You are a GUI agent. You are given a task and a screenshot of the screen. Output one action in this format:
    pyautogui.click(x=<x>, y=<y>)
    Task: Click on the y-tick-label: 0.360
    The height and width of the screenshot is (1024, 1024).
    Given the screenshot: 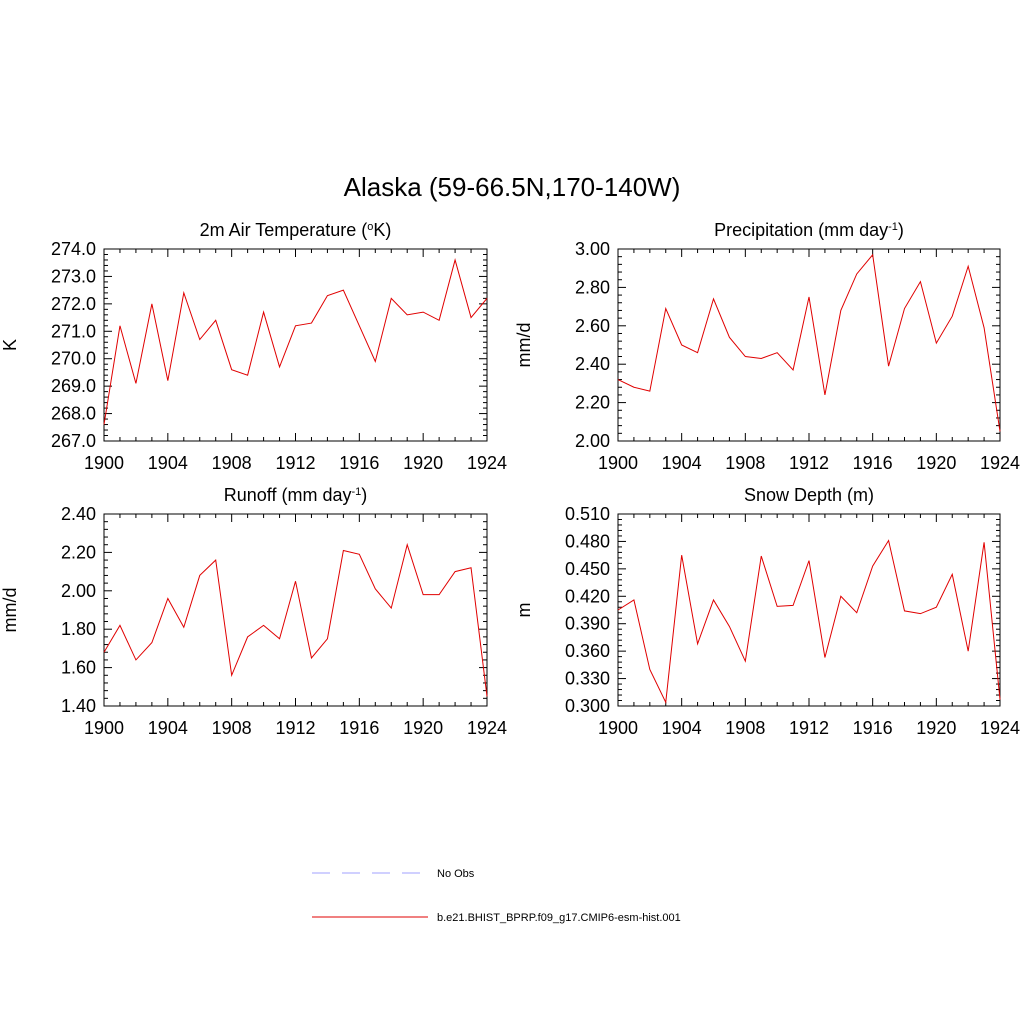 What is the action you would take?
    pyautogui.click(x=587, y=651)
    